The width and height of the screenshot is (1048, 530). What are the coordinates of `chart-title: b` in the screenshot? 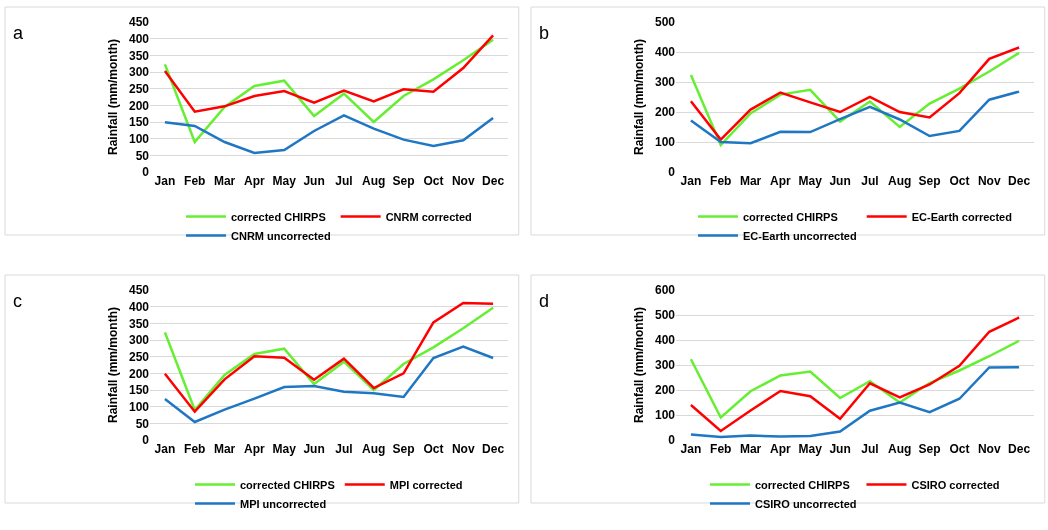 It's located at (544, 32).